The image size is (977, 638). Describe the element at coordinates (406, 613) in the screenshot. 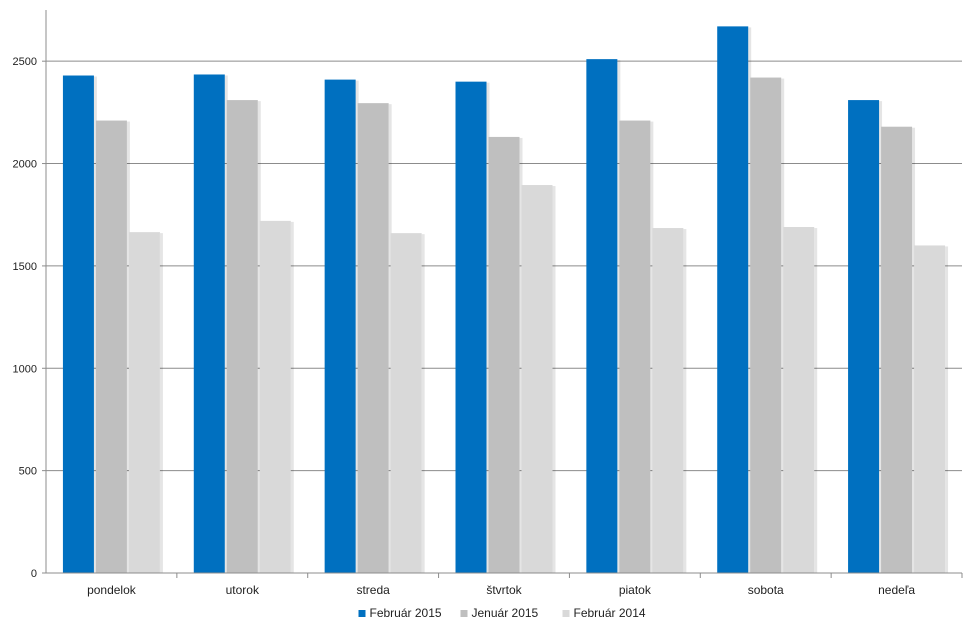

I see `legend-label: Február 2015` at that location.